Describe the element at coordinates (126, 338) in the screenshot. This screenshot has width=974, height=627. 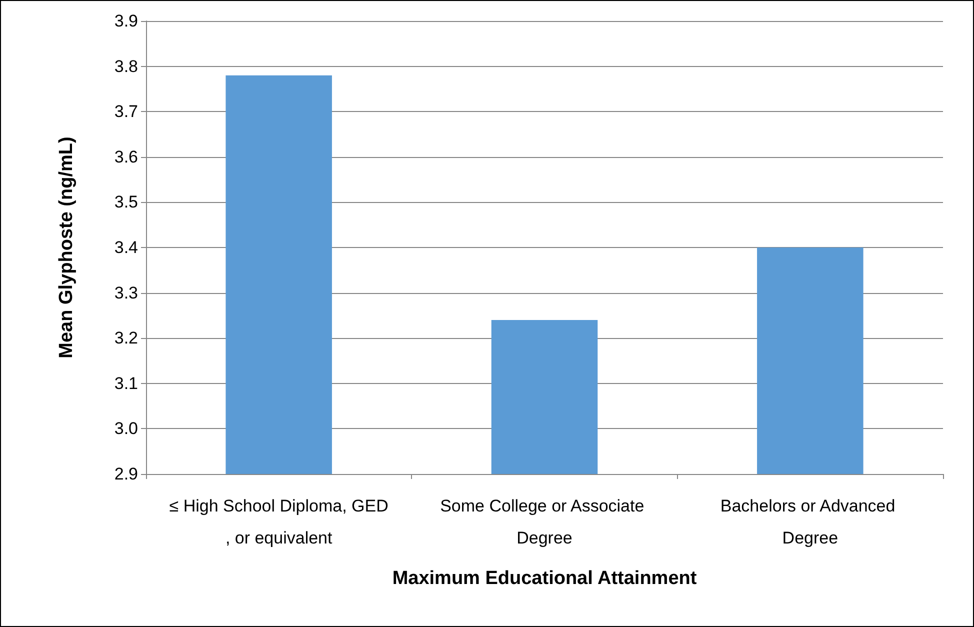
I see `y-tick-label: 3.2` at that location.